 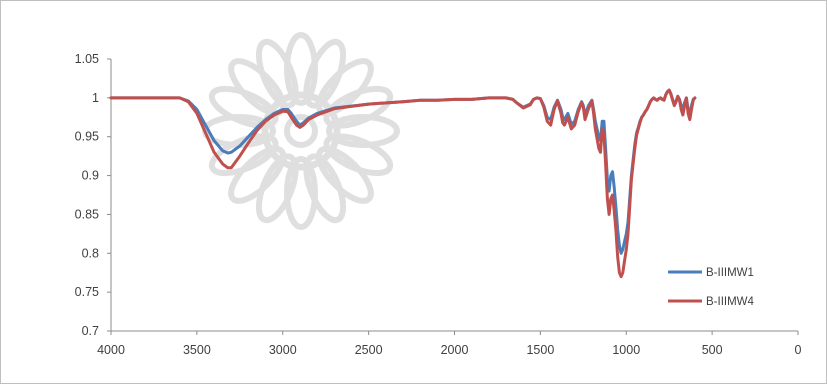 What do you see at coordinates (798, 350) in the screenshot?
I see `x-tick-label: 0` at bounding box center [798, 350].